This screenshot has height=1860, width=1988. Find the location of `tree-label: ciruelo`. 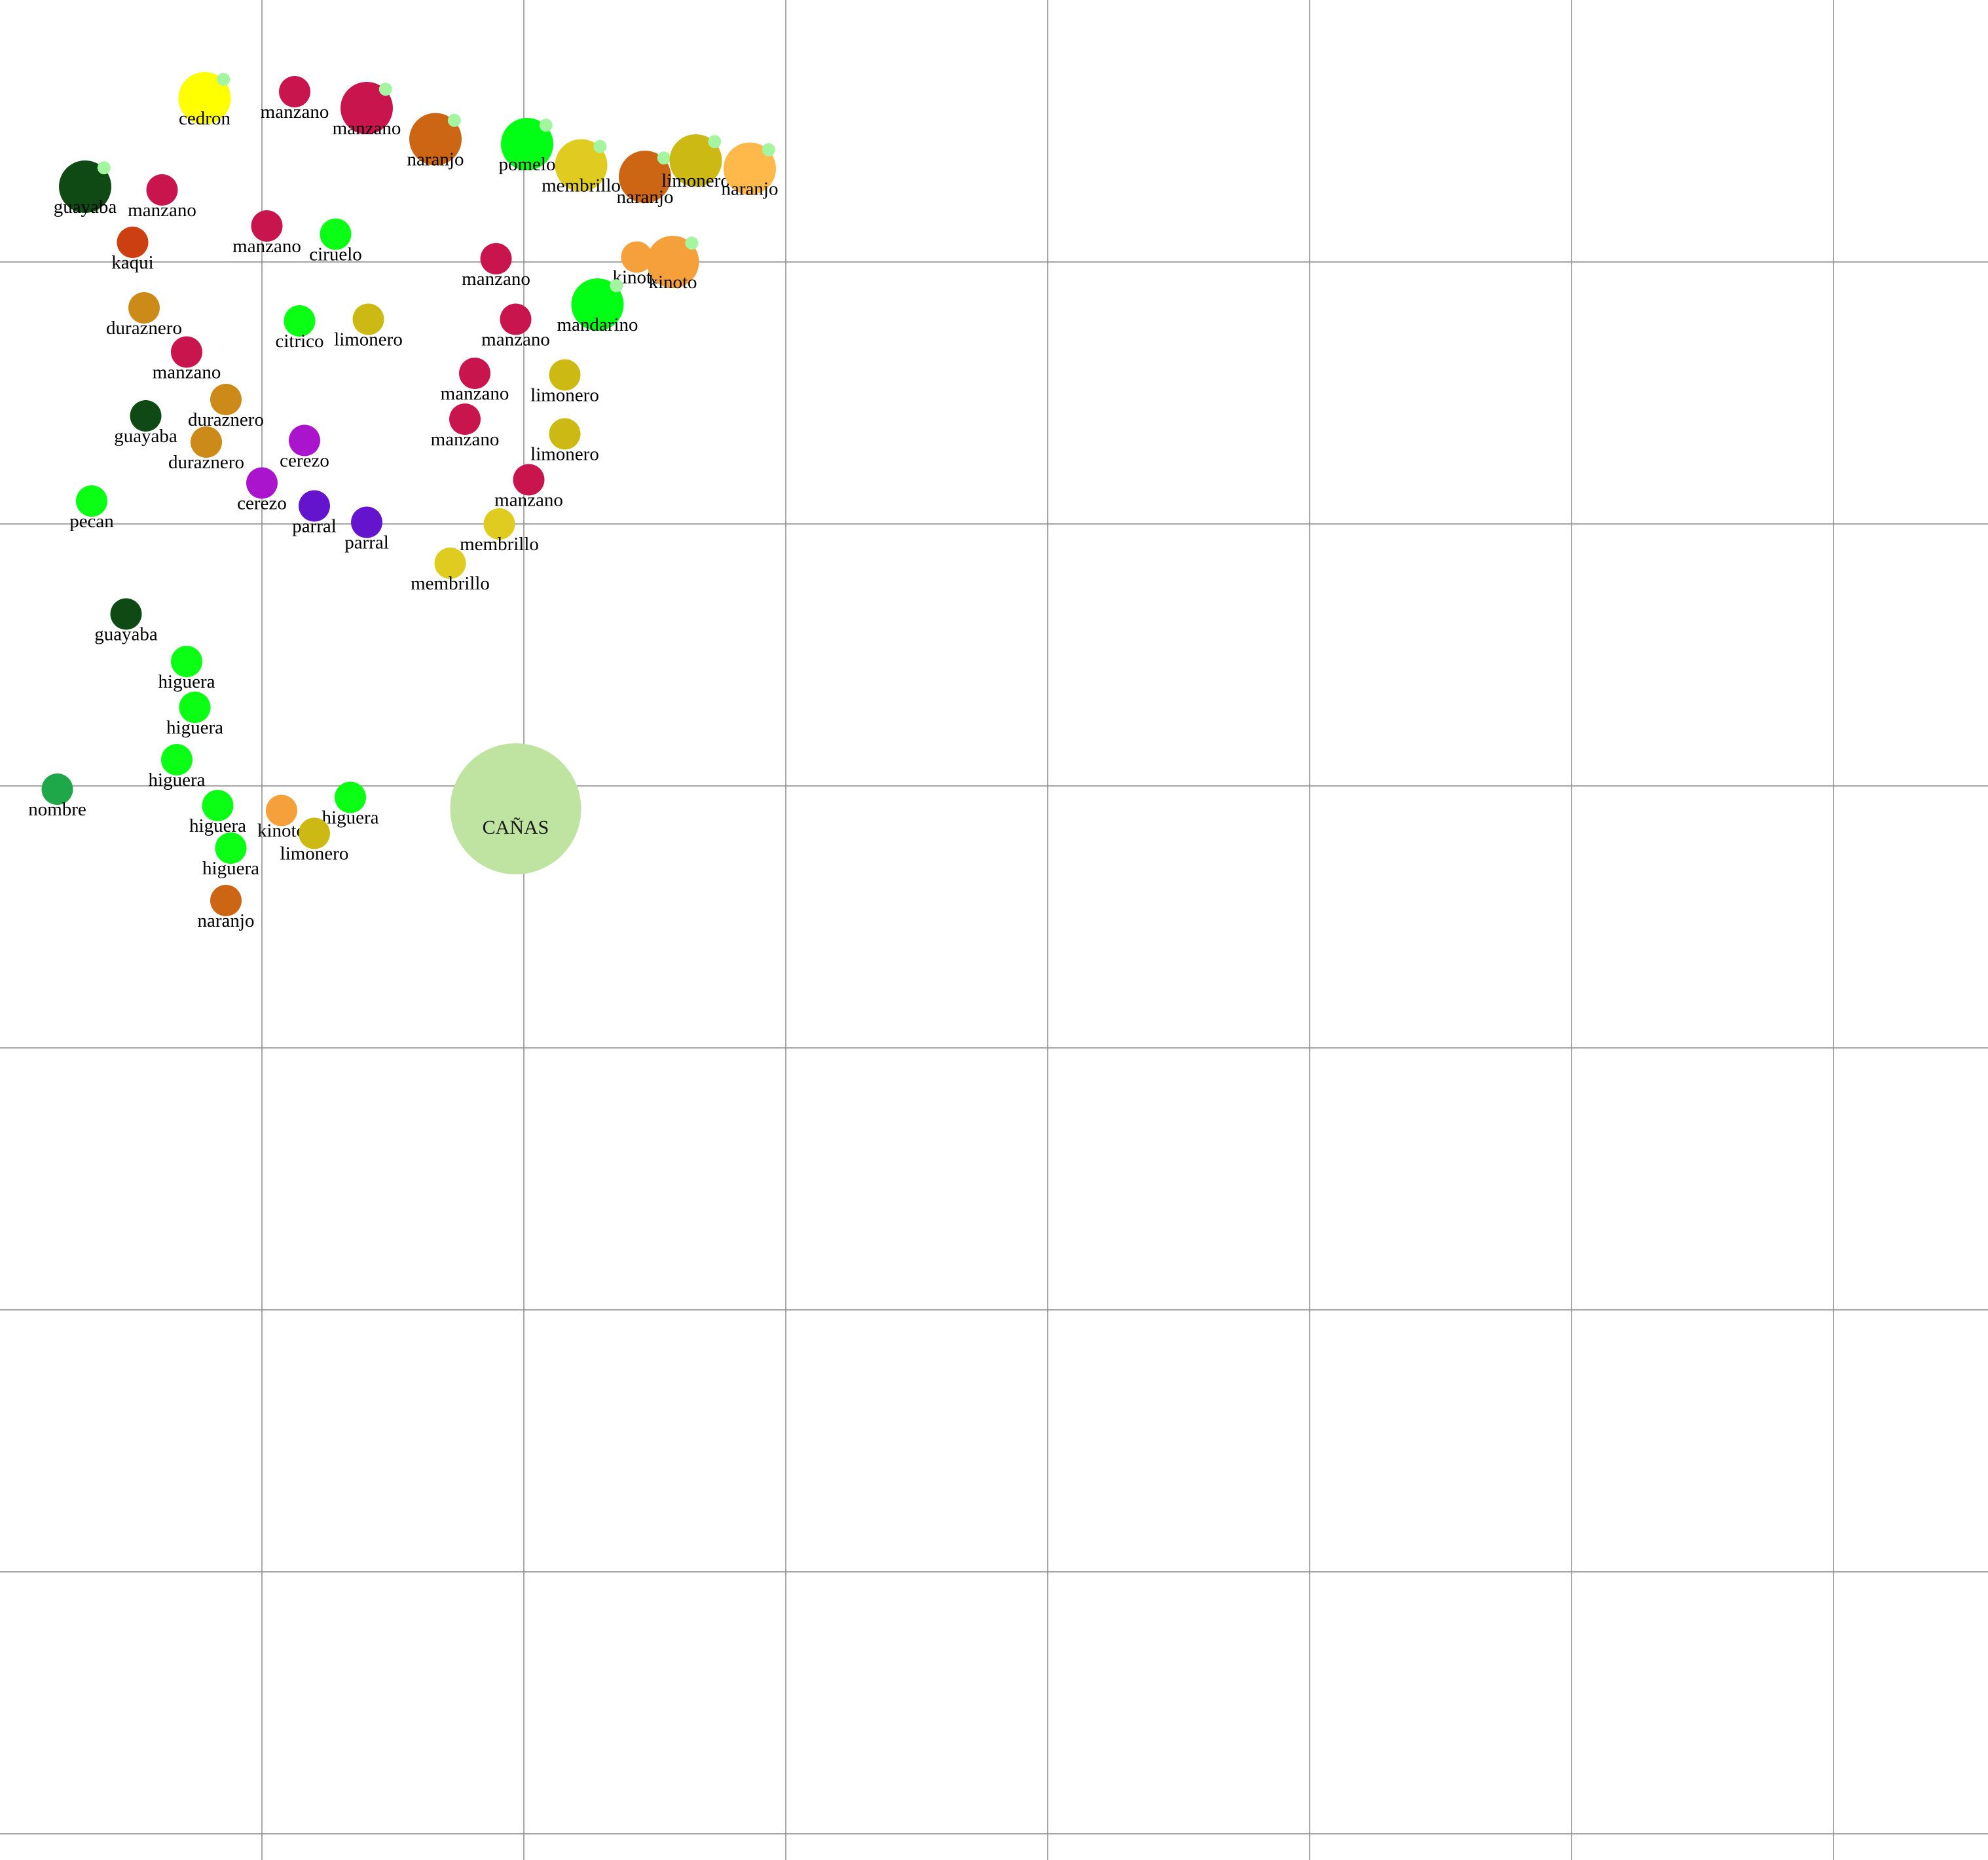

tree-label: ciruelo is located at coordinates (335, 254).